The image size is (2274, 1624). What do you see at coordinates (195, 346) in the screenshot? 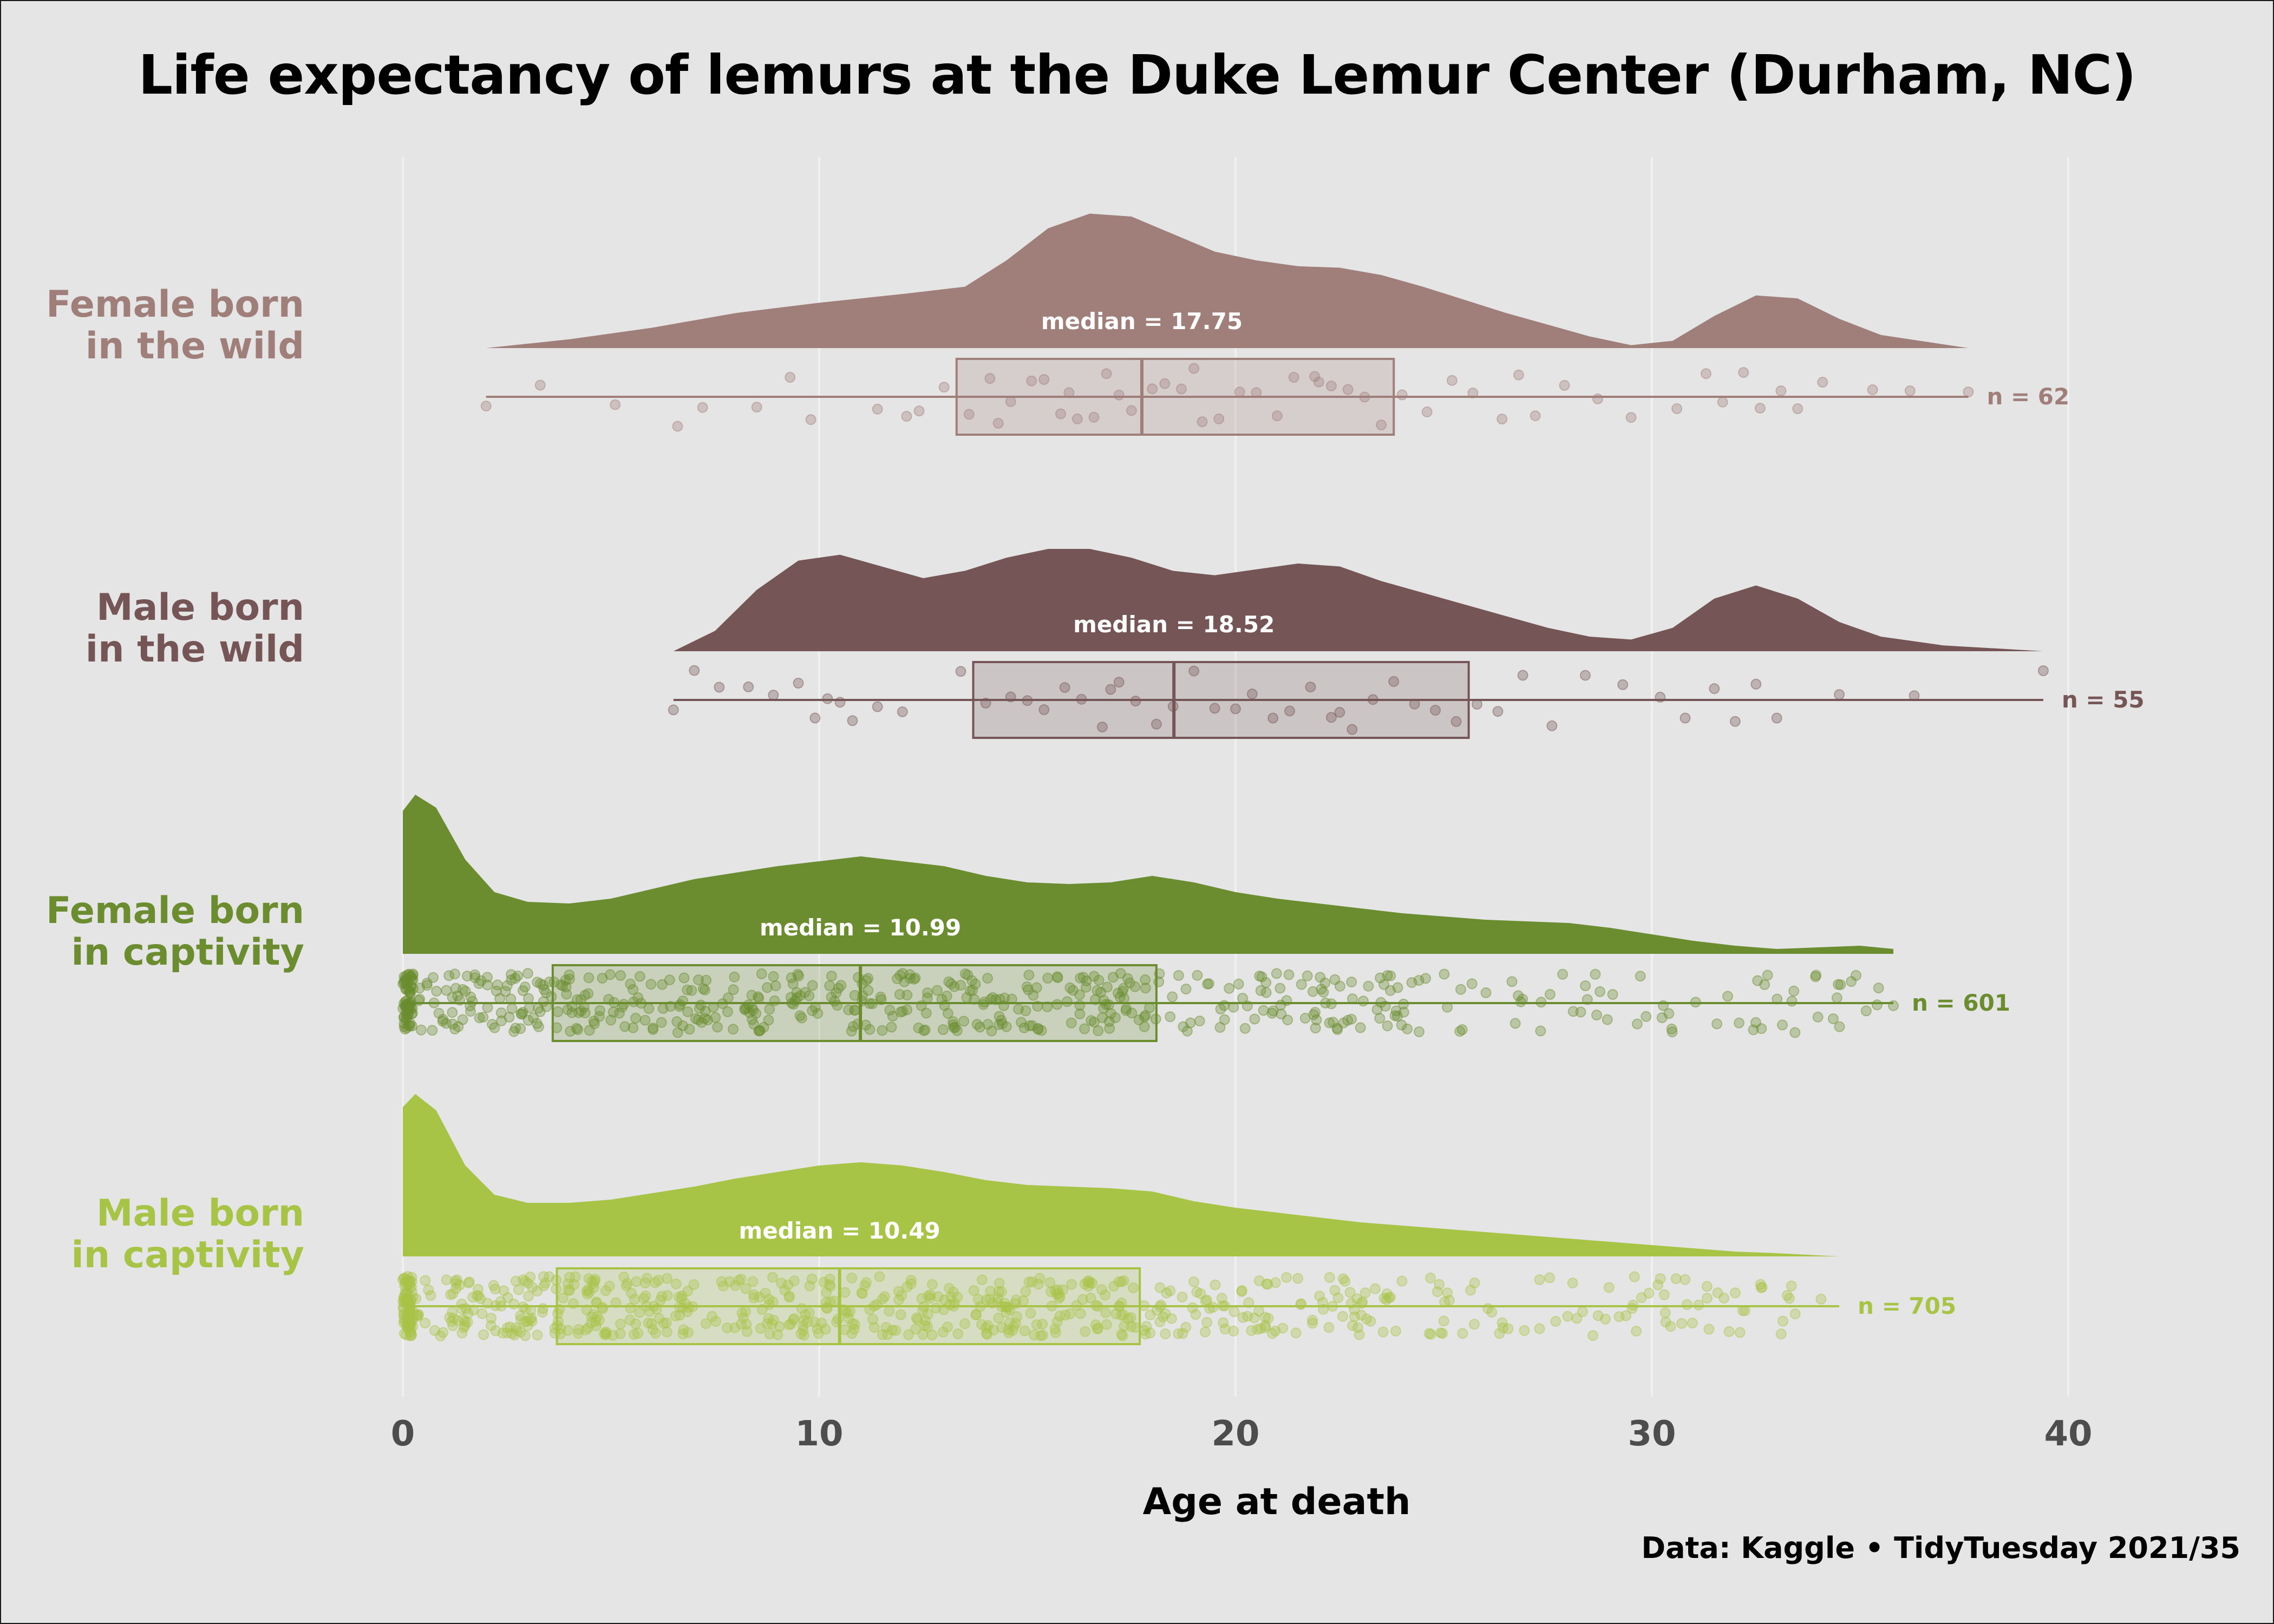
I see `group-label-line2: in the wild` at bounding box center [195, 346].